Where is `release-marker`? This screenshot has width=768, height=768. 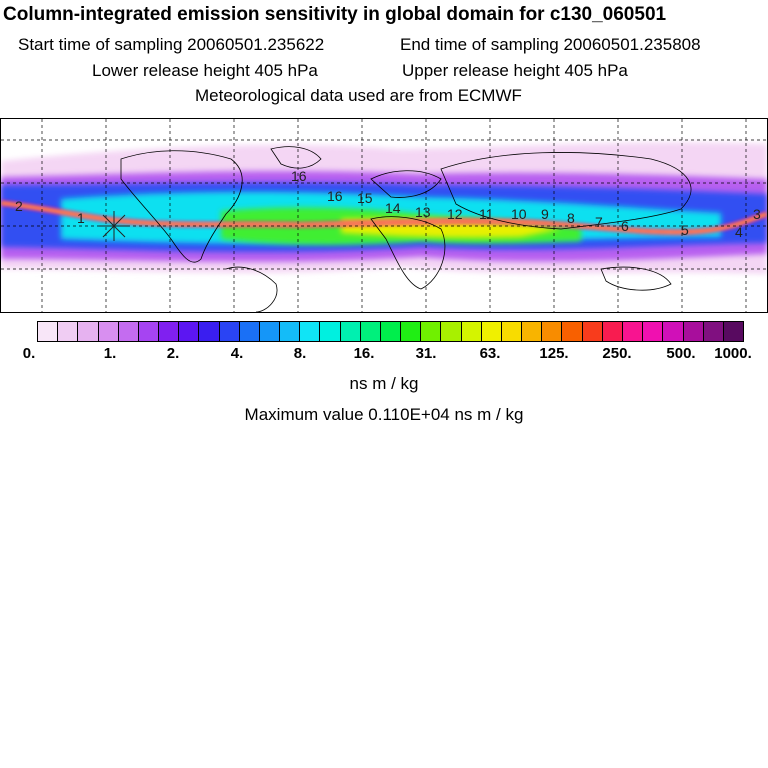
release-marker is located at coordinates (114, 226).